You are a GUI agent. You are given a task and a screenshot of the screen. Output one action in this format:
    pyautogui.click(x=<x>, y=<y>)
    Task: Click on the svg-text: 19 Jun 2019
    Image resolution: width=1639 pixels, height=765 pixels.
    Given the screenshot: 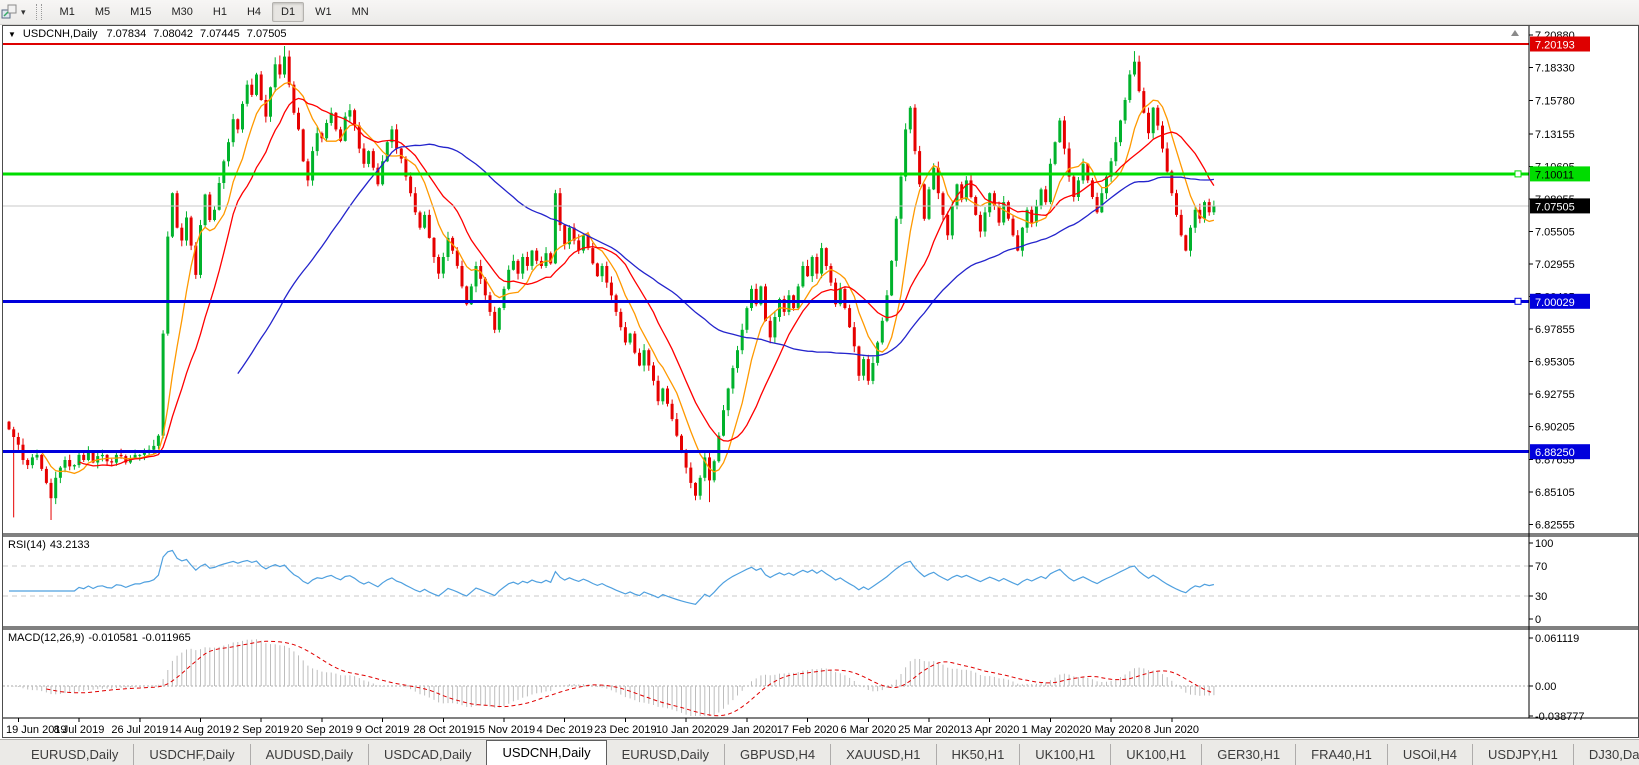 What is the action you would take?
    pyautogui.click(x=36, y=730)
    